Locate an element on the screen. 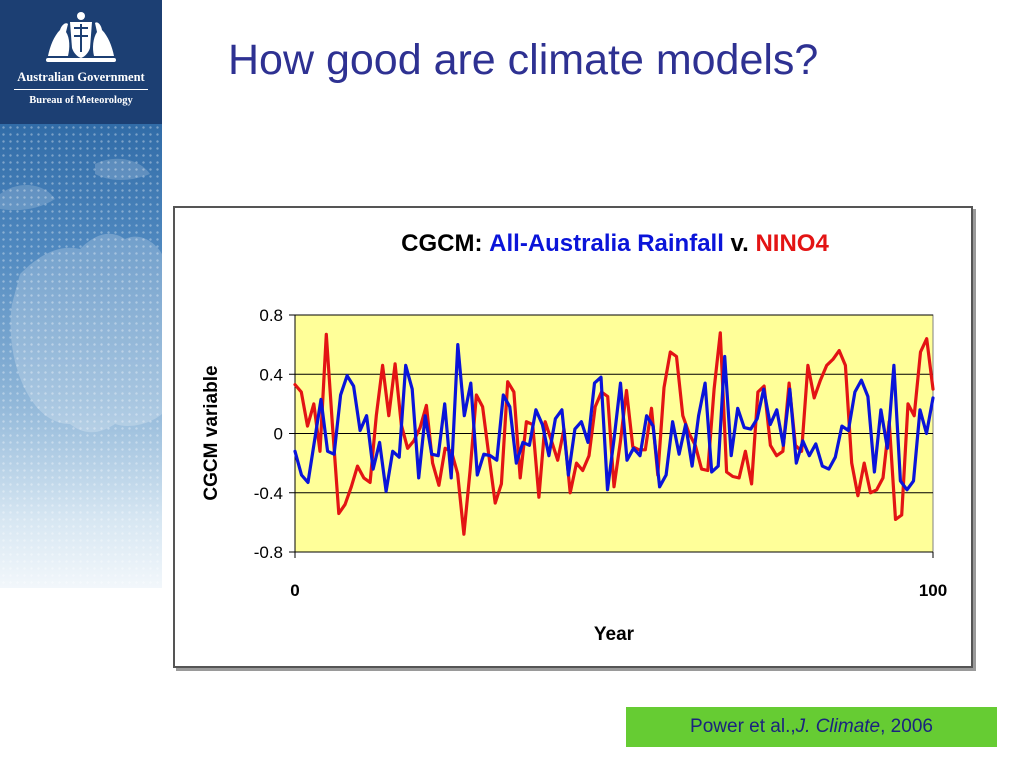 This screenshot has width=1024, height=768. chart-title-part-1: All-Australia Rainfall is located at coordinates (606, 243).